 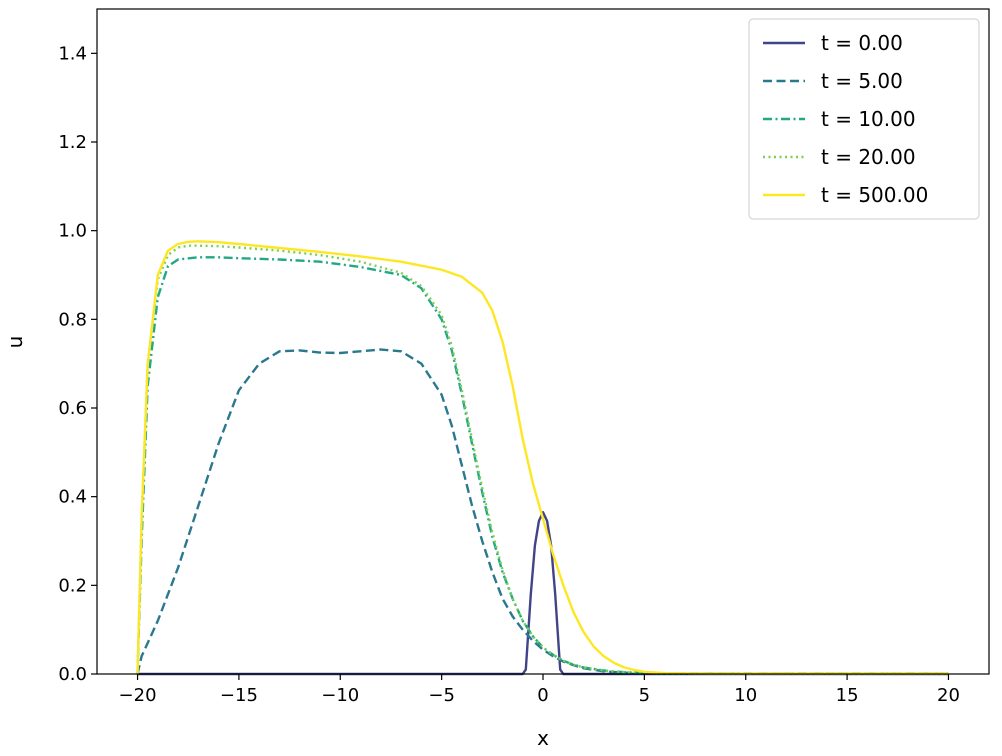 I want to click on y-axis-label: u, so click(x=15, y=342).